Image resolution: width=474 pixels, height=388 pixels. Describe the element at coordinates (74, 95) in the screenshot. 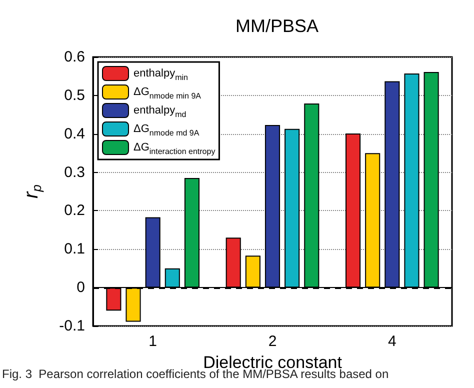

I see `y-tick-label: 0.5` at that location.